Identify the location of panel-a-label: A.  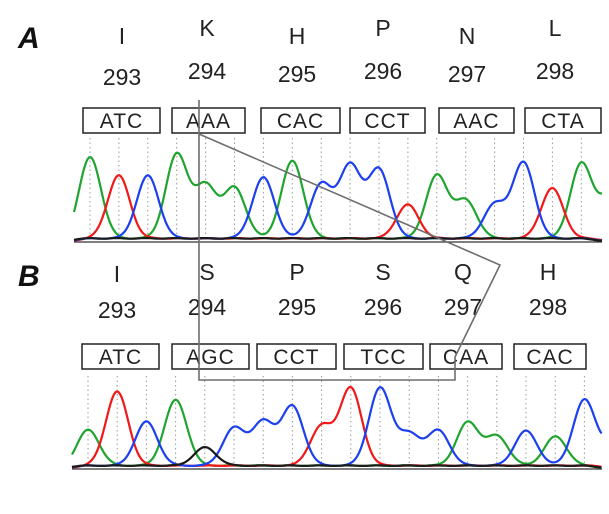
(28, 38).